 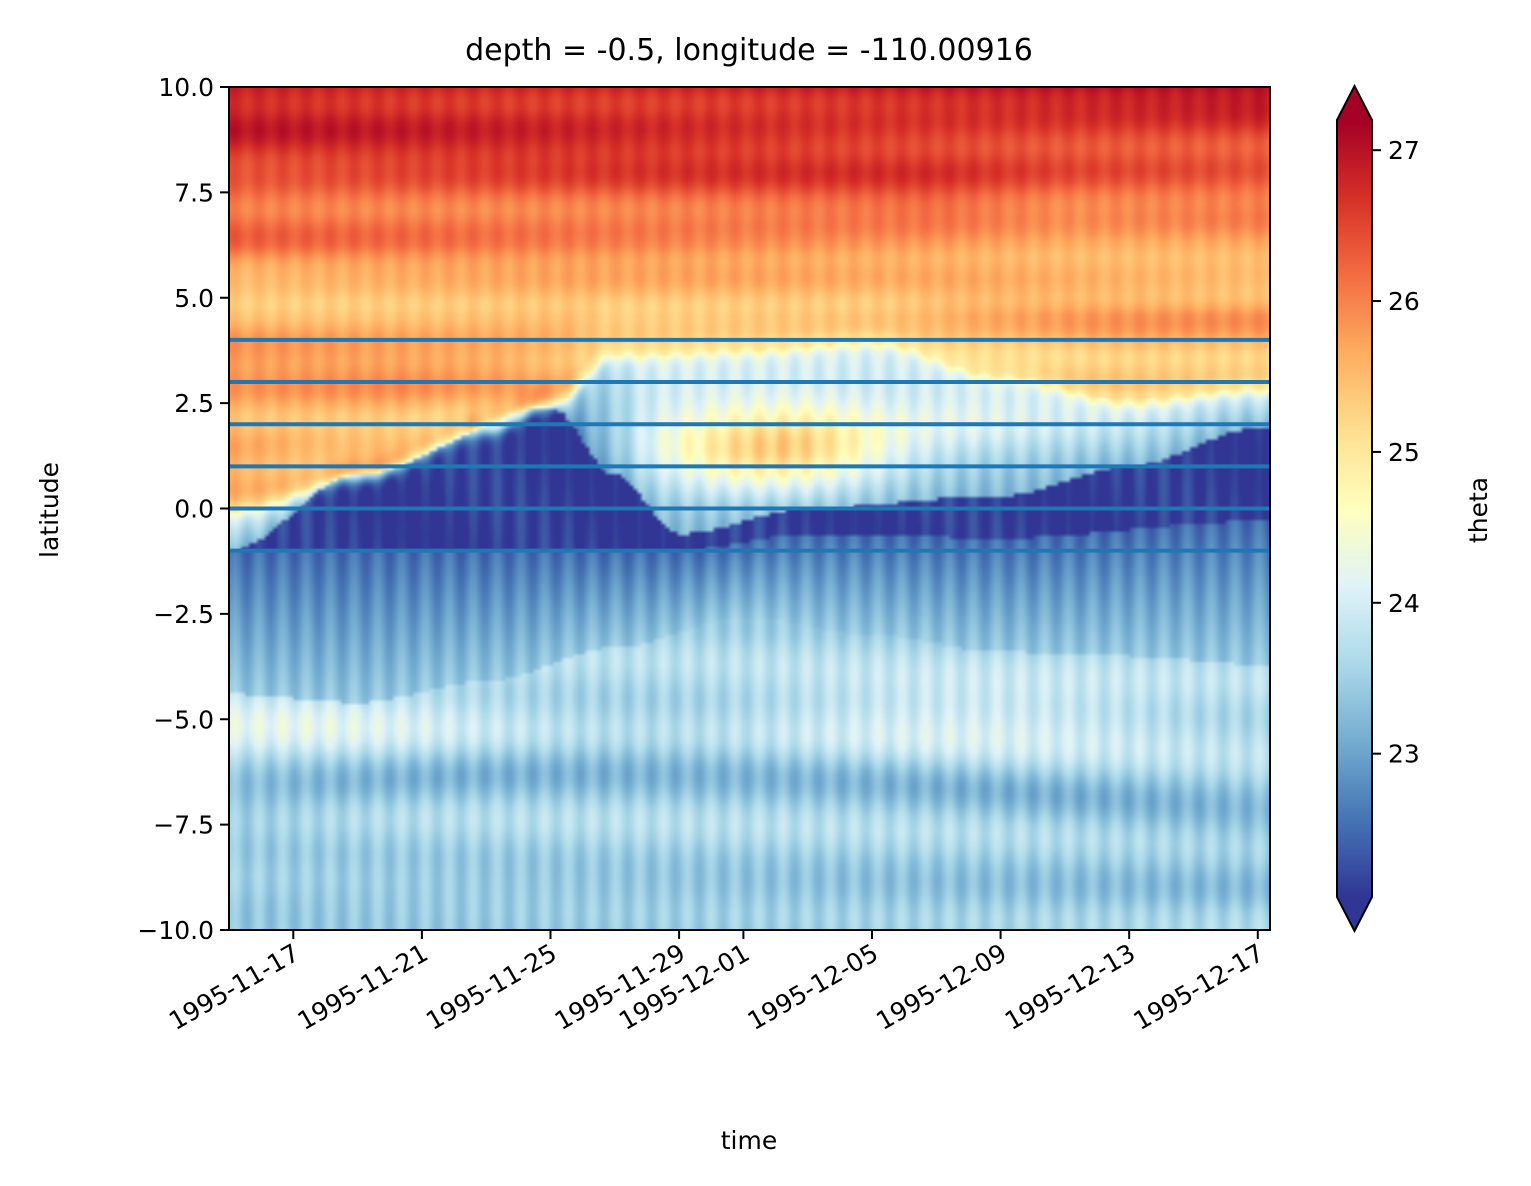 I want to click on x-tick-label: 1995-11-17, so click(x=234, y=987).